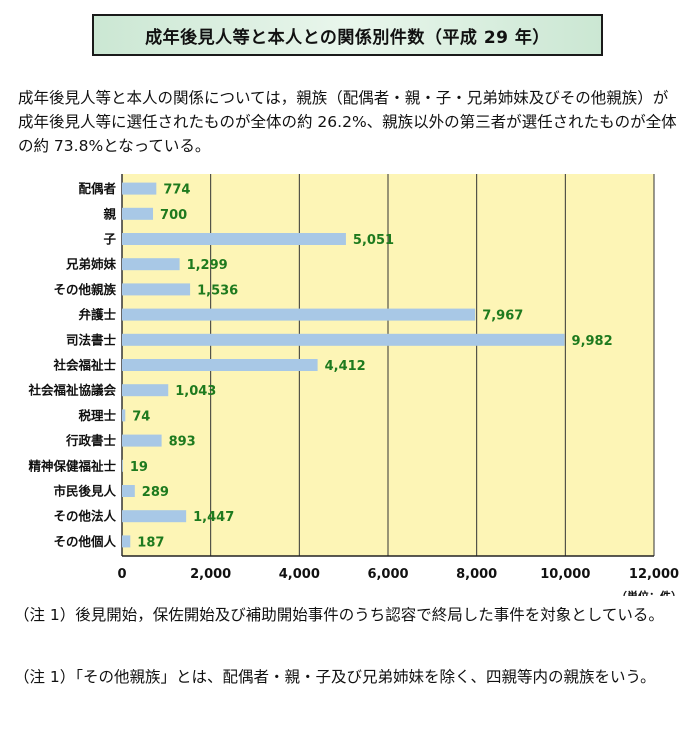 The height and width of the screenshot is (731, 695). What do you see at coordinates (182, 442) in the screenshot?
I see `value-label: 893` at bounding box center [182, 442].